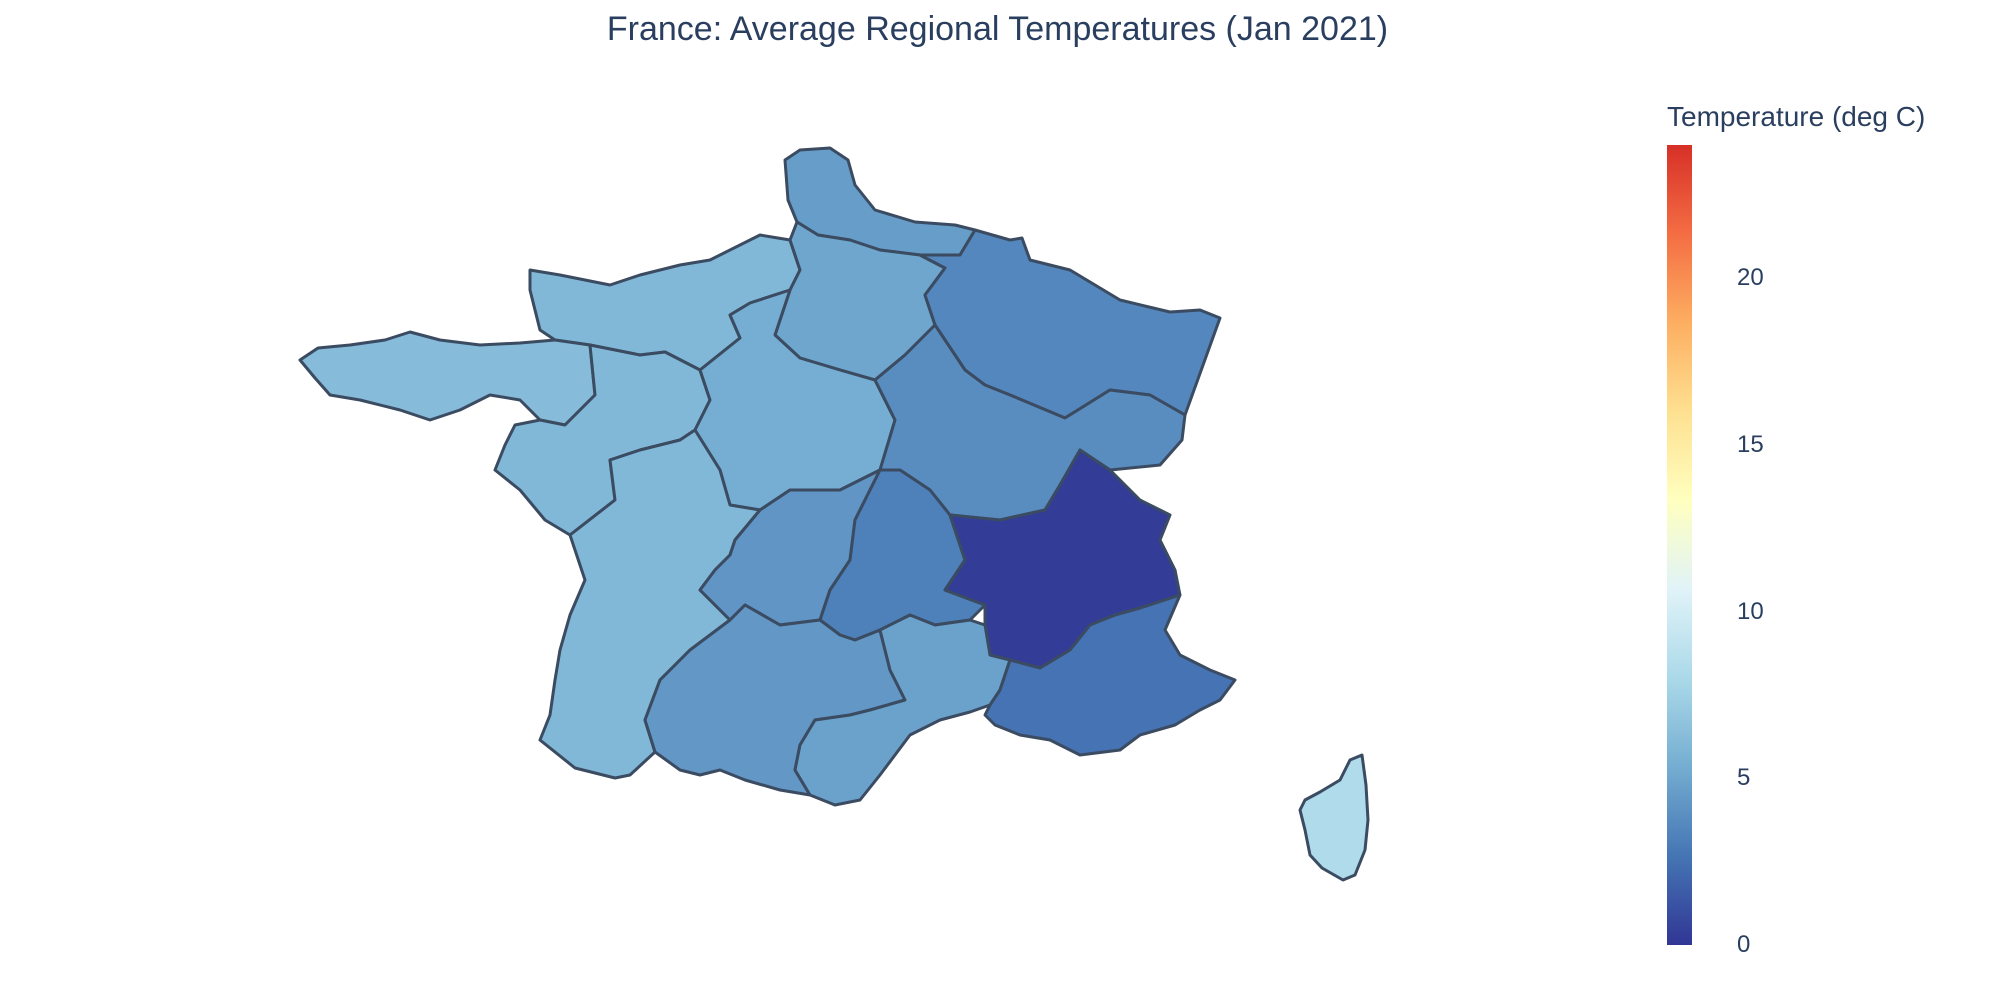 This screenshot has width=2000, height=1000. I want to click on colorbar-gradient, so click(1679, 545).